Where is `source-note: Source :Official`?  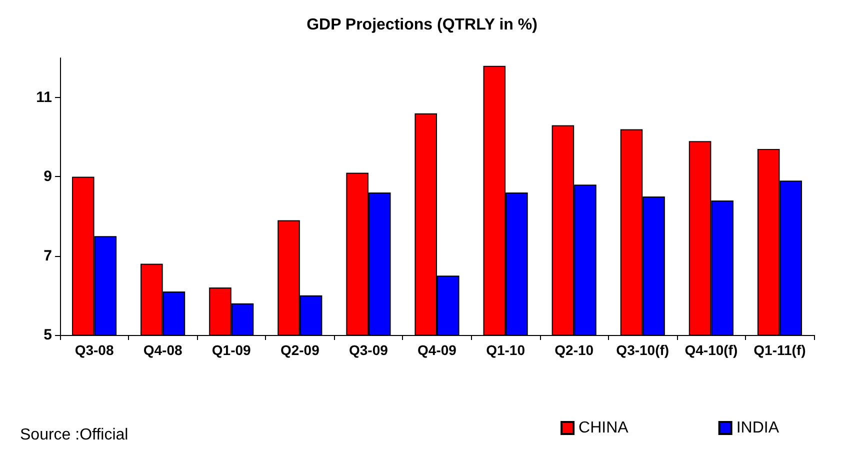 source-note: Source :Official is located at coordinates (74, 435).